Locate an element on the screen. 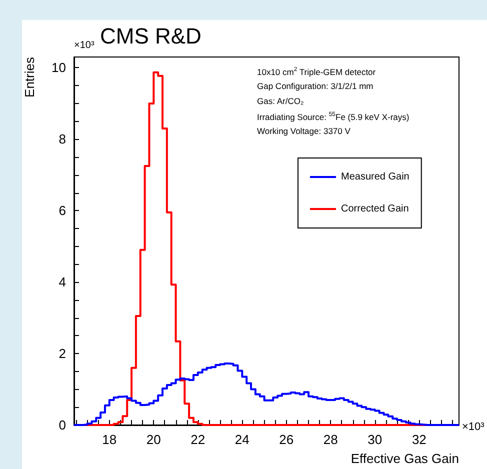 The height and width of the screenshot is (469, 487). y-tick-label: 2 is located at coordinates (62, 354).